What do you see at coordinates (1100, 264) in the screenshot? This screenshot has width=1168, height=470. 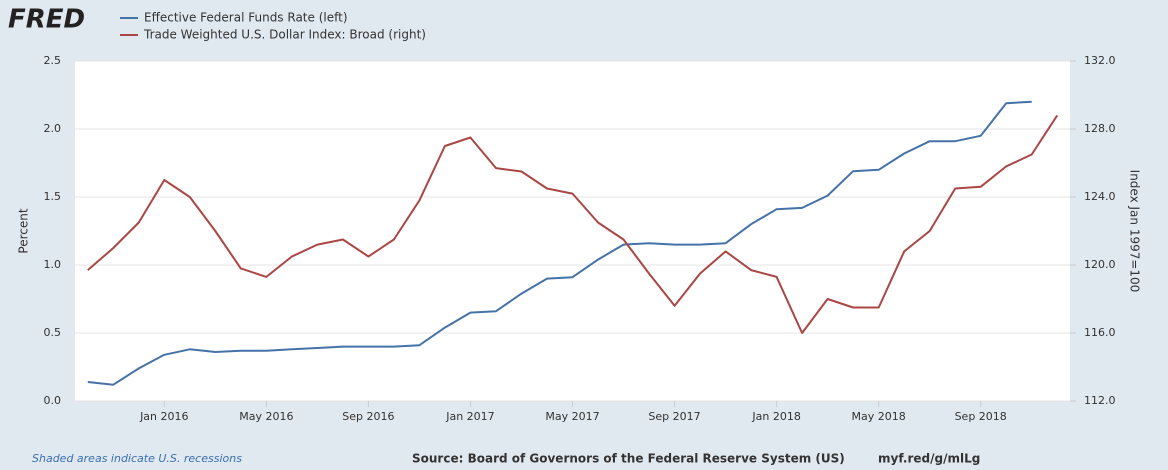 I see `y2-tick-label: 120.0` at bounding box center [1100, 264].